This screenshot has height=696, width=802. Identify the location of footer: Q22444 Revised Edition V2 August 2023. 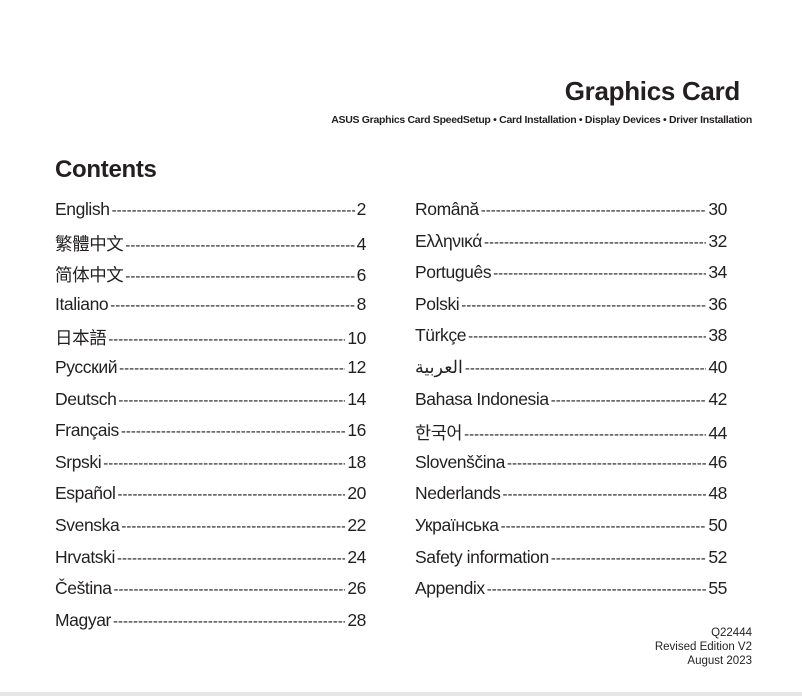
(703, 647).